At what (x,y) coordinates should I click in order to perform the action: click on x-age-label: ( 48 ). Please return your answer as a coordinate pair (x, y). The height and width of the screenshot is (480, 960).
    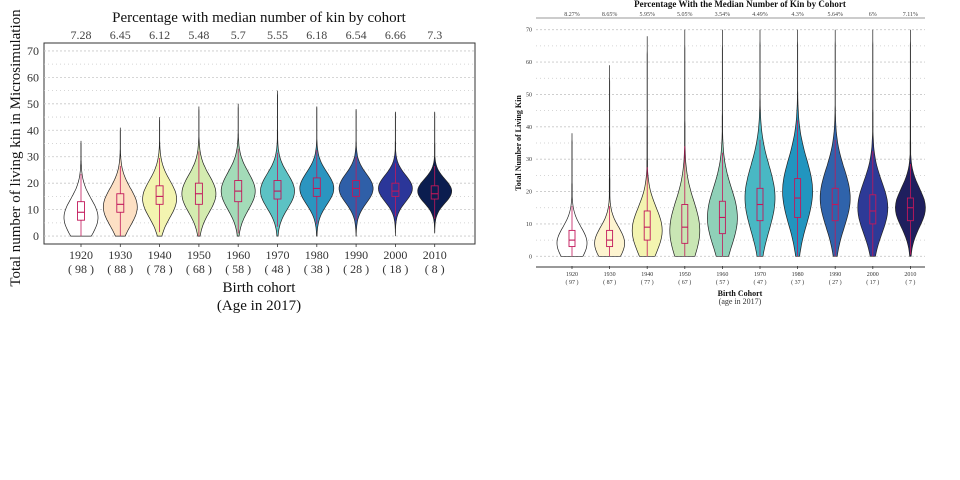
    Looking at the image, I should click on (278, 269).